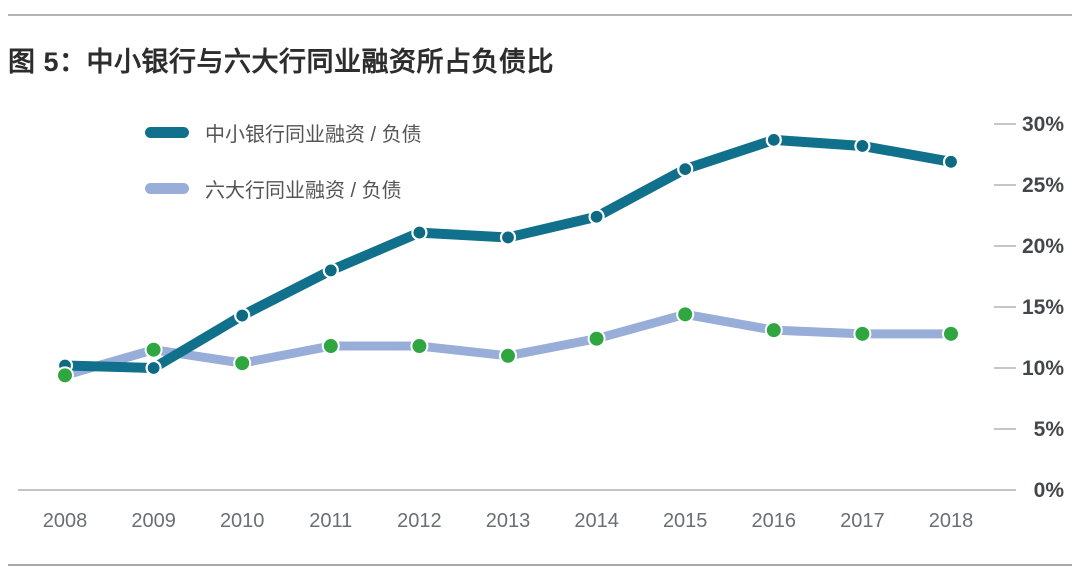 This screenshot has width=1080, height=580. Describe the element at coordinates (774, 521) in the screenshot. I see `x-axis-label: 2016` at that location.